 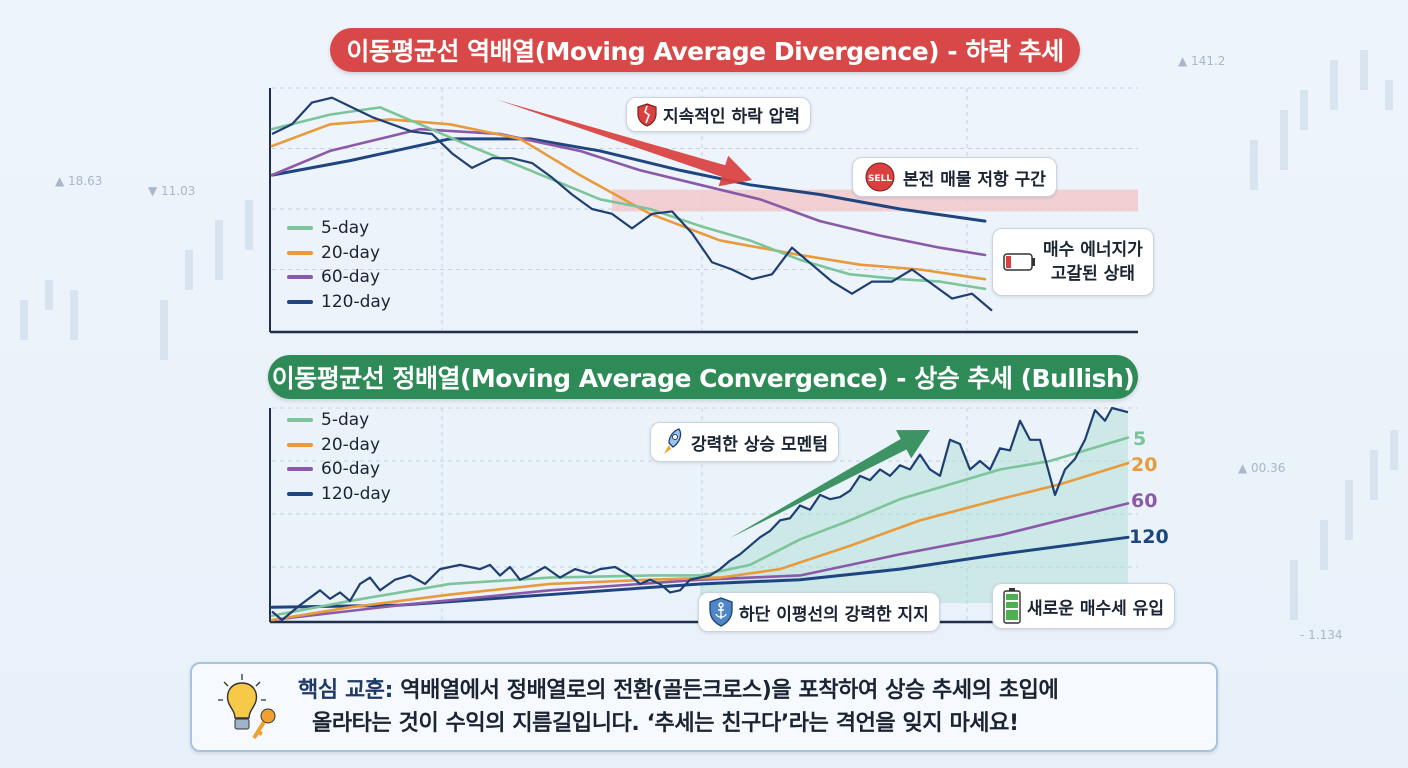 What do you see at coordinates (172, 191) in the screenshot?
I see `ticker-text: ▼ 11.03` at bounding box center [172, 191].